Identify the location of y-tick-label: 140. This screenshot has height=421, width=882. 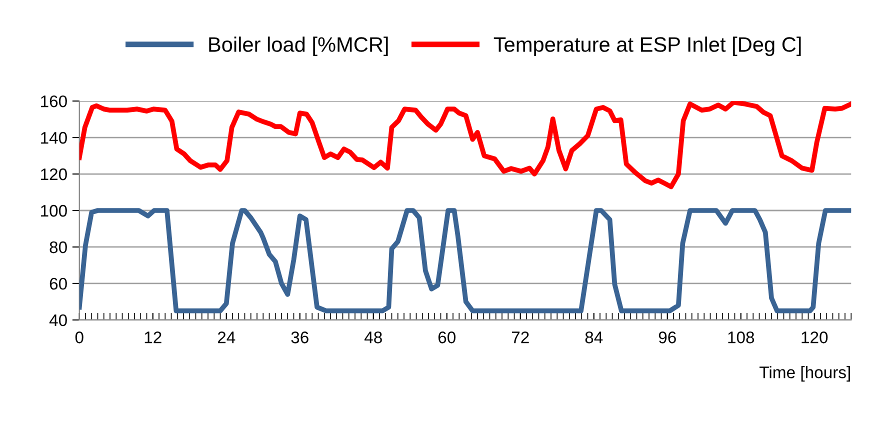
(54, 138).